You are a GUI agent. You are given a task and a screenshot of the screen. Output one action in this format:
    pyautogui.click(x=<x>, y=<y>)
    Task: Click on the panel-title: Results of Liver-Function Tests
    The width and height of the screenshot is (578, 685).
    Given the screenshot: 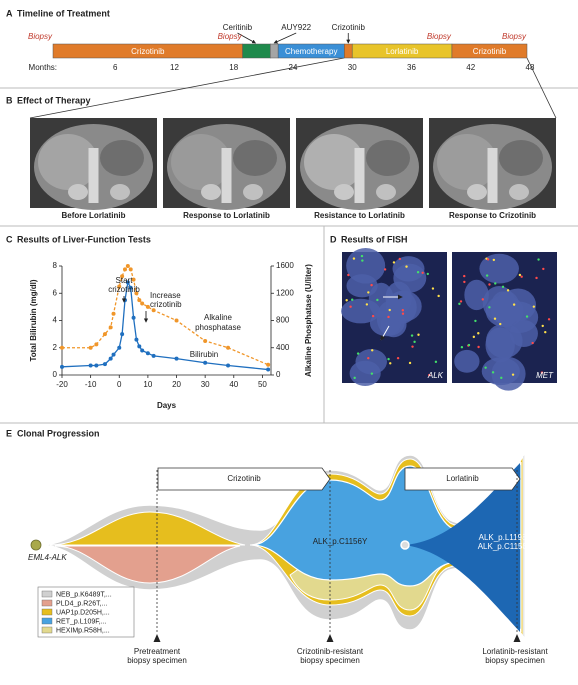 What is the action you would take?
    pyautogui.click(x=84, y=239)
    